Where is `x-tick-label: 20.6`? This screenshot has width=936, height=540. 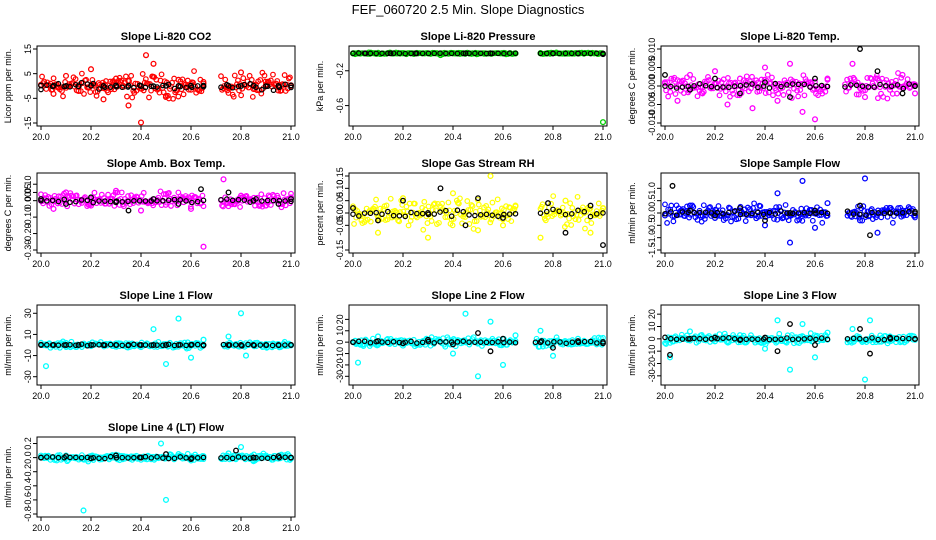 x-tick-label: 20.6 is located at coordinates (191, 396).